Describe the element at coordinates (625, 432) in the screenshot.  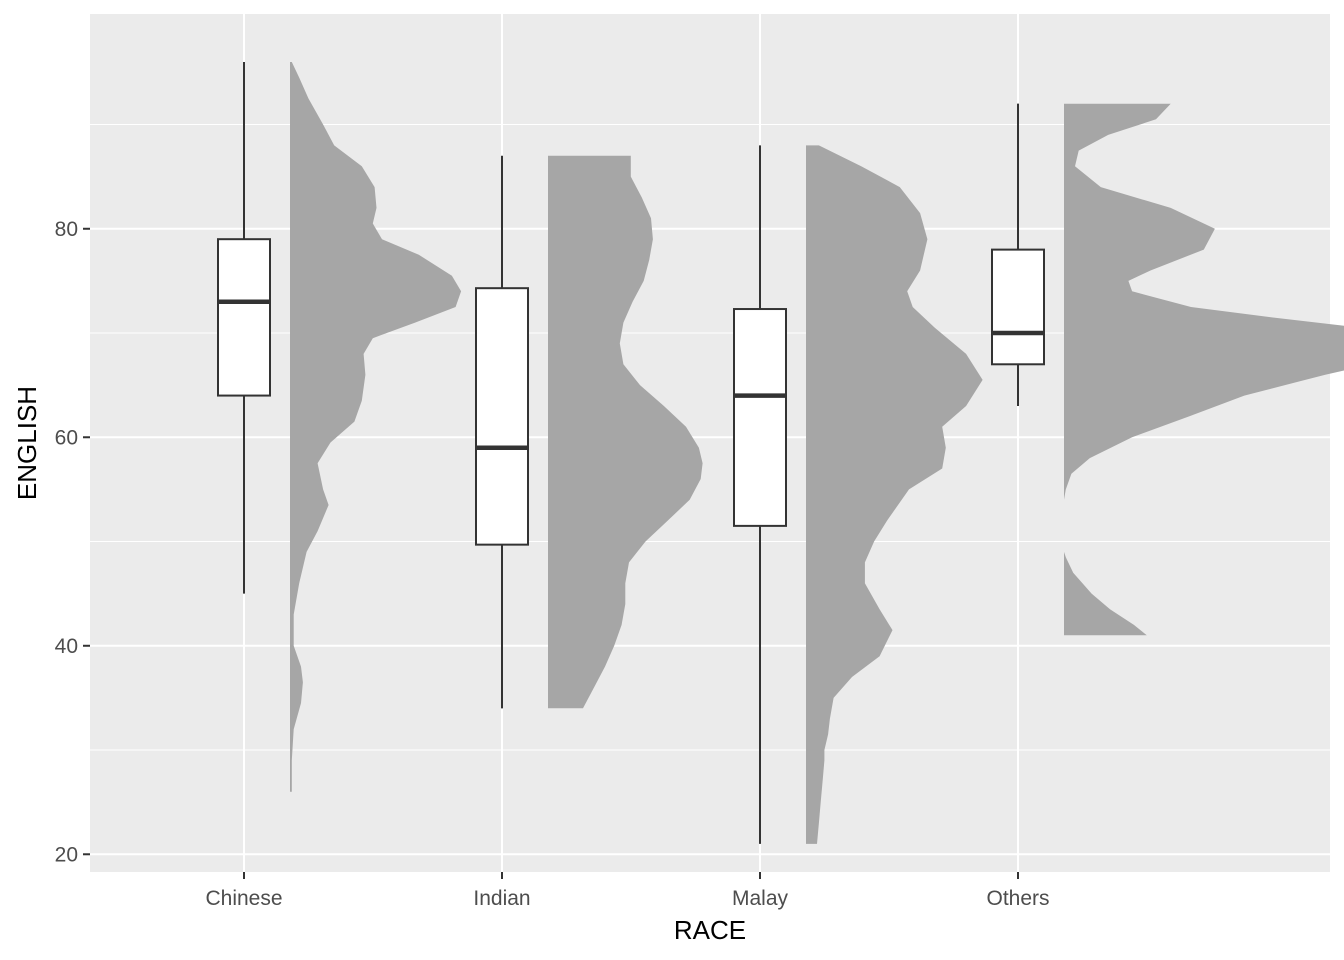
I see `density-cloud-indian` at that location.